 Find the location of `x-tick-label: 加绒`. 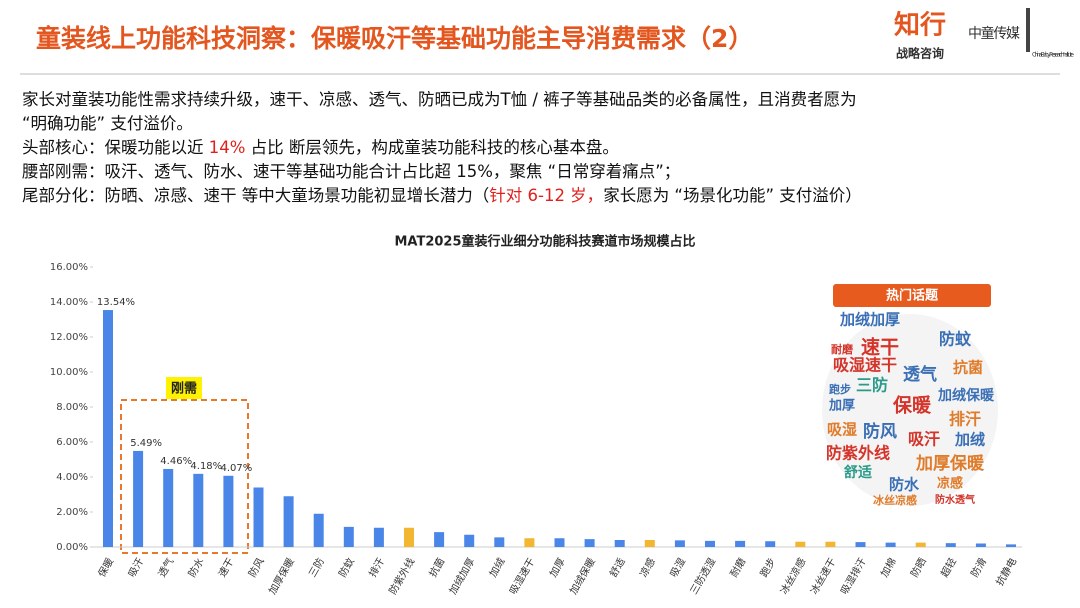

x-tick-label: 加绒 is located at coordinates (496, 568).